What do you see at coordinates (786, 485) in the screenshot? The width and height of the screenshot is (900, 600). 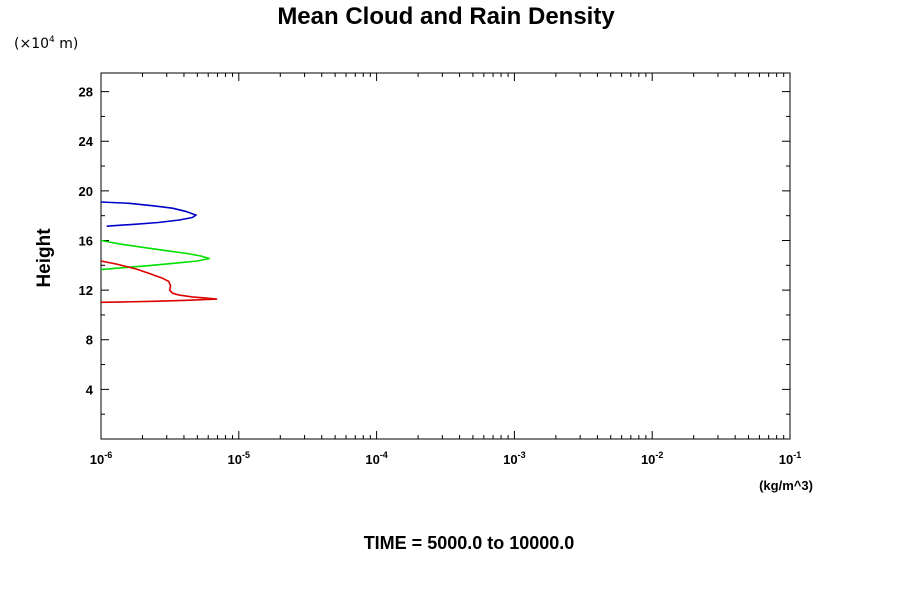 I see `x-unit-label: (kg/m^3)` at bounding box center [786, 485].